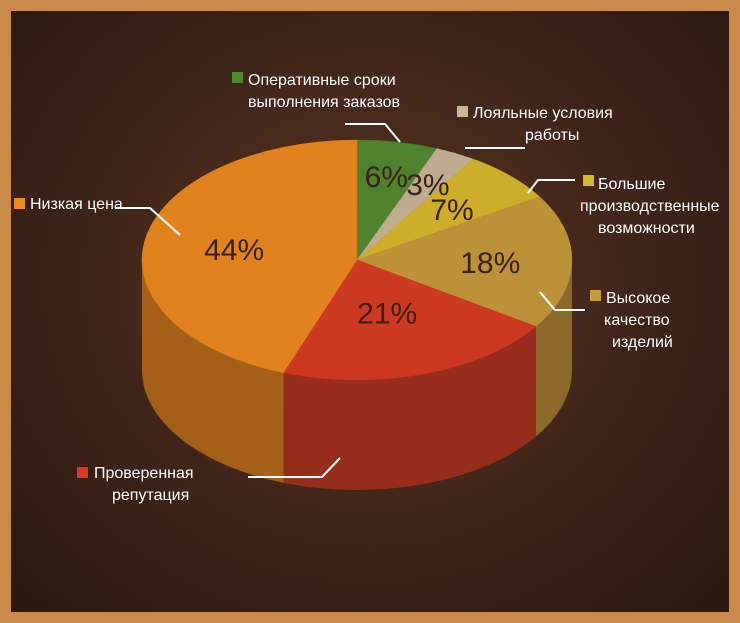 The height and width of the screenshot is (623, 740). I want to click on category-label-3-line-2: производственные, so click(650, 206).